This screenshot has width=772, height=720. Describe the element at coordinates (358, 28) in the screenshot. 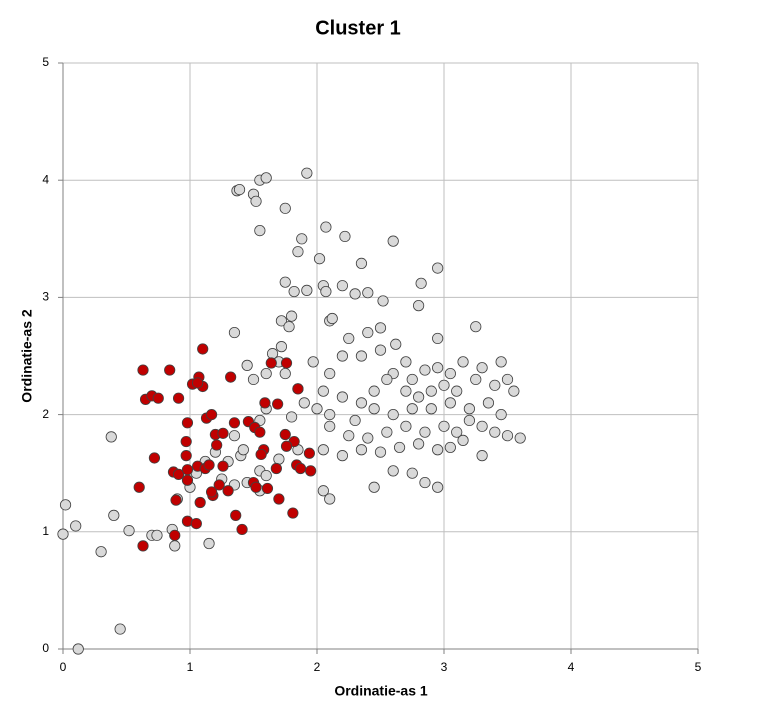

I see `chart-title: Cluster 1` at that location.